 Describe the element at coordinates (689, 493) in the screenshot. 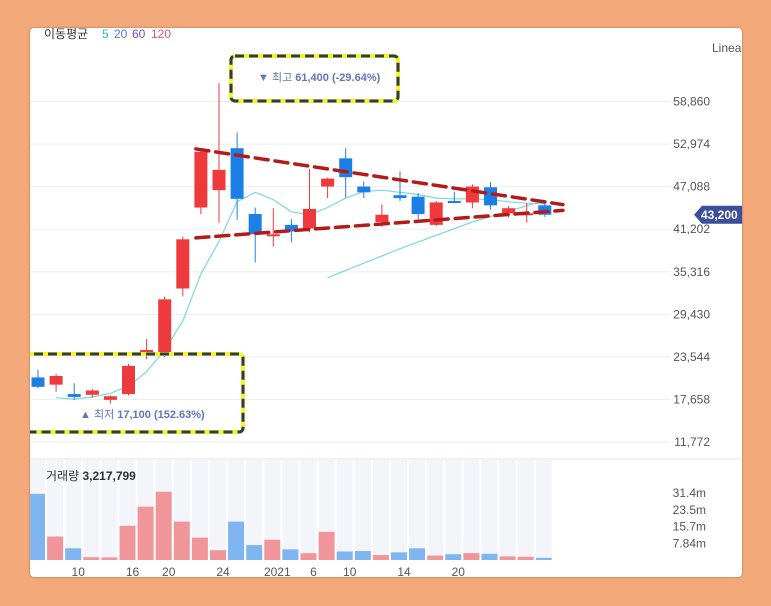

I see `volume-tick-label: 31.4m` at that location.